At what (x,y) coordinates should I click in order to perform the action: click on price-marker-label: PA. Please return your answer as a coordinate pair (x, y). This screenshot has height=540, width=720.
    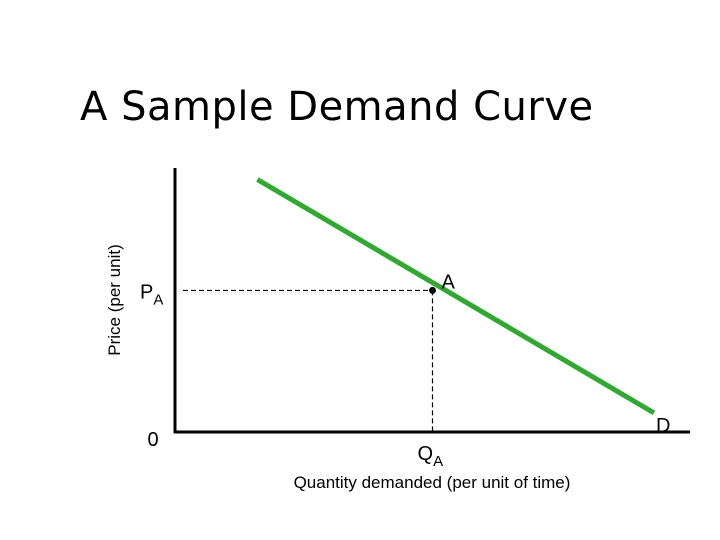
    Looking at the image, I should click on (151, 294).